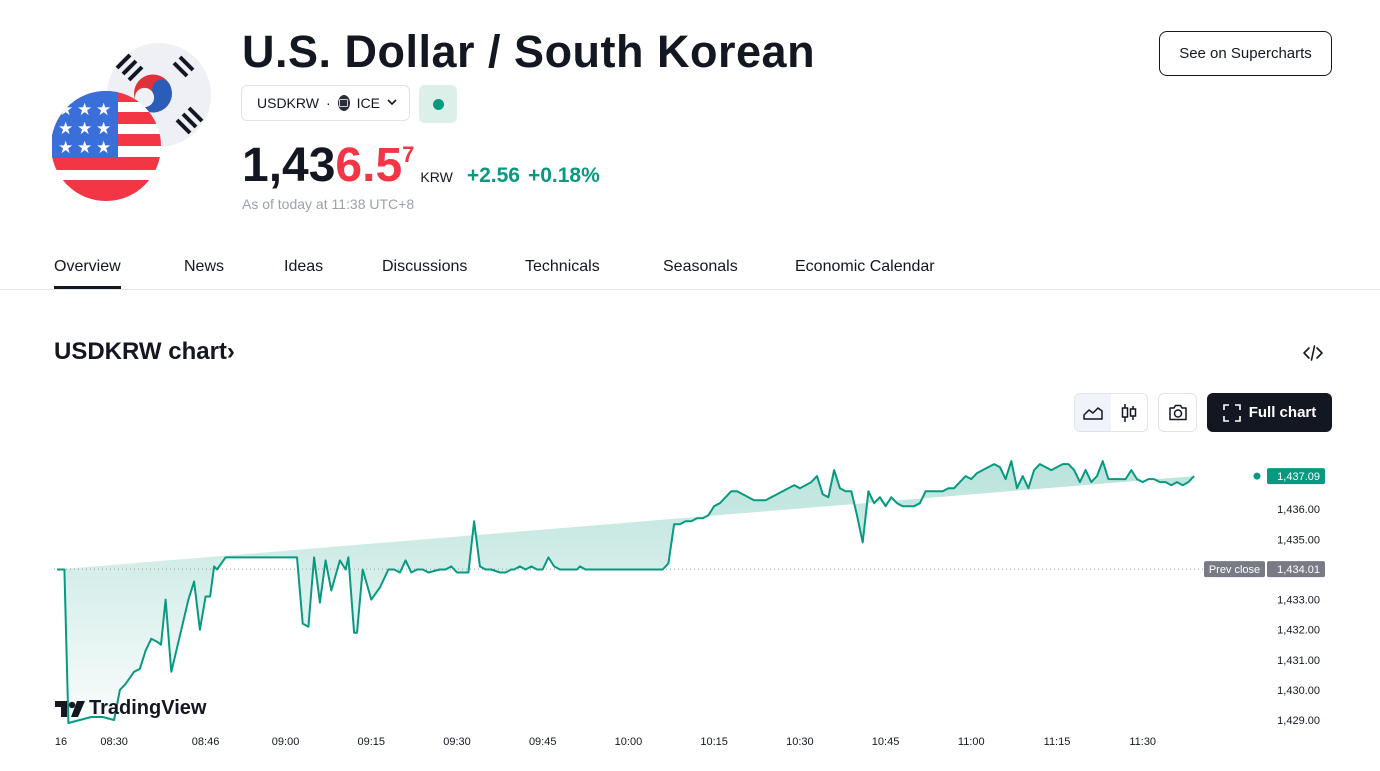 The height and width of the screenshot is (771, 1380). What do you see at coordinates (714, 742) in the screenshot?
I see `x-axis-tick-label: 10:15` at bounding box center [714, 742].